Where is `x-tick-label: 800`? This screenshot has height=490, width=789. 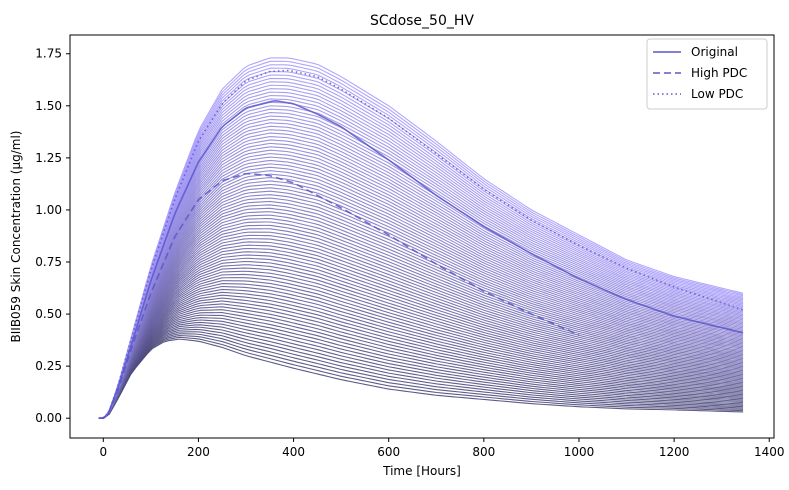
x-tick-label: 800 is located at coordinates (483, 452).